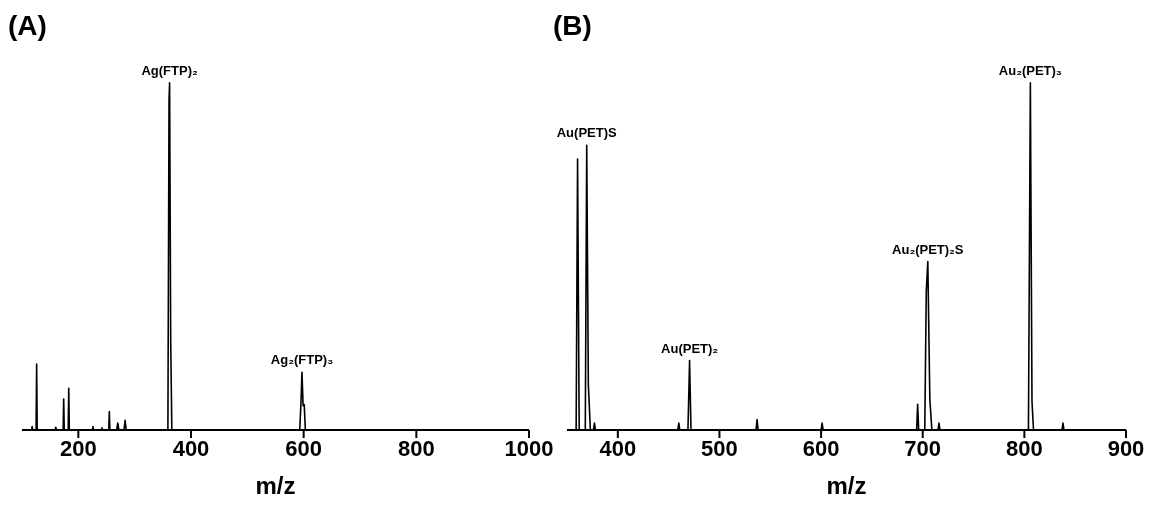 The height and width of the screenshot is (506, 1158). I want to click on x-tick-label: 500, so click(719, 448).